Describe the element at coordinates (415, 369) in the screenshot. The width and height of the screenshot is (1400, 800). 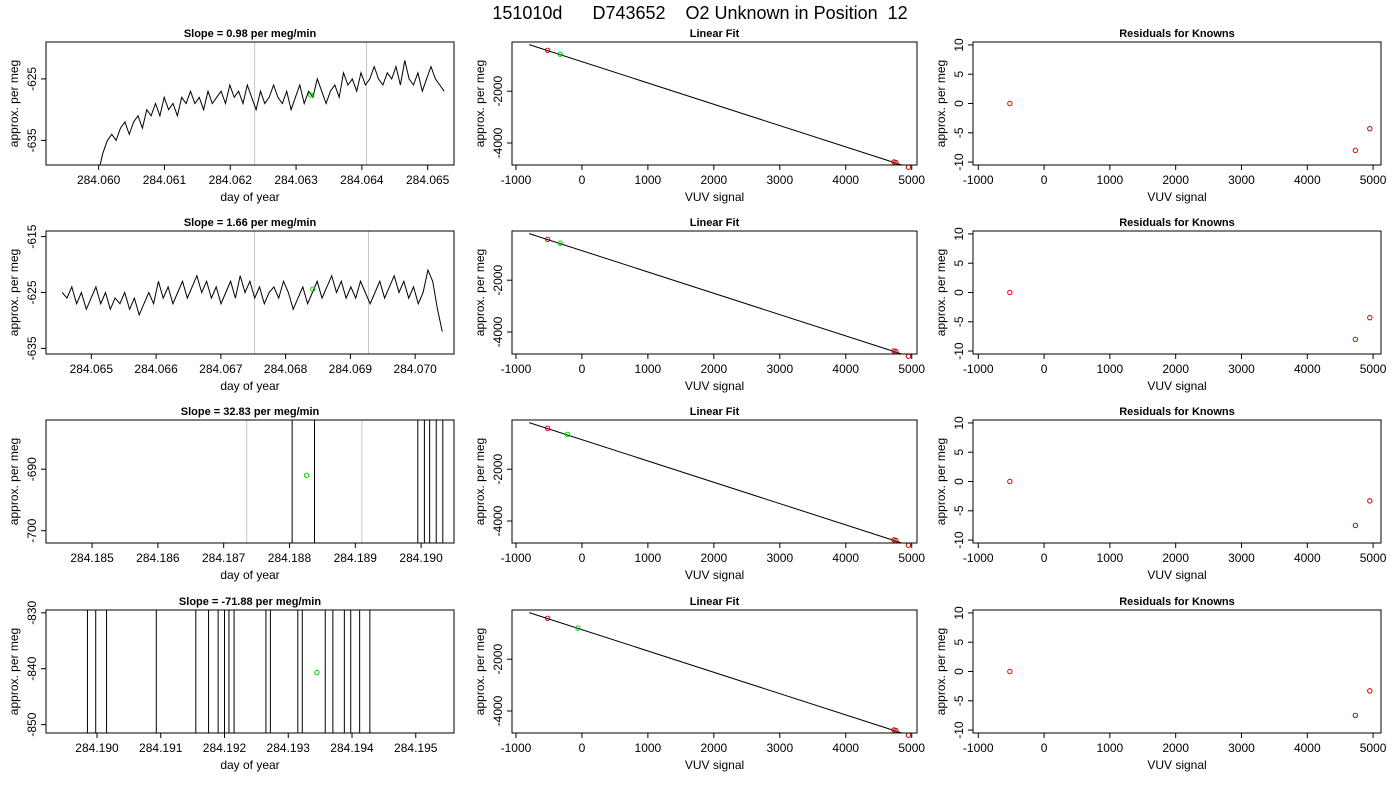
I see `x-tick-label: 284.070` at that location.